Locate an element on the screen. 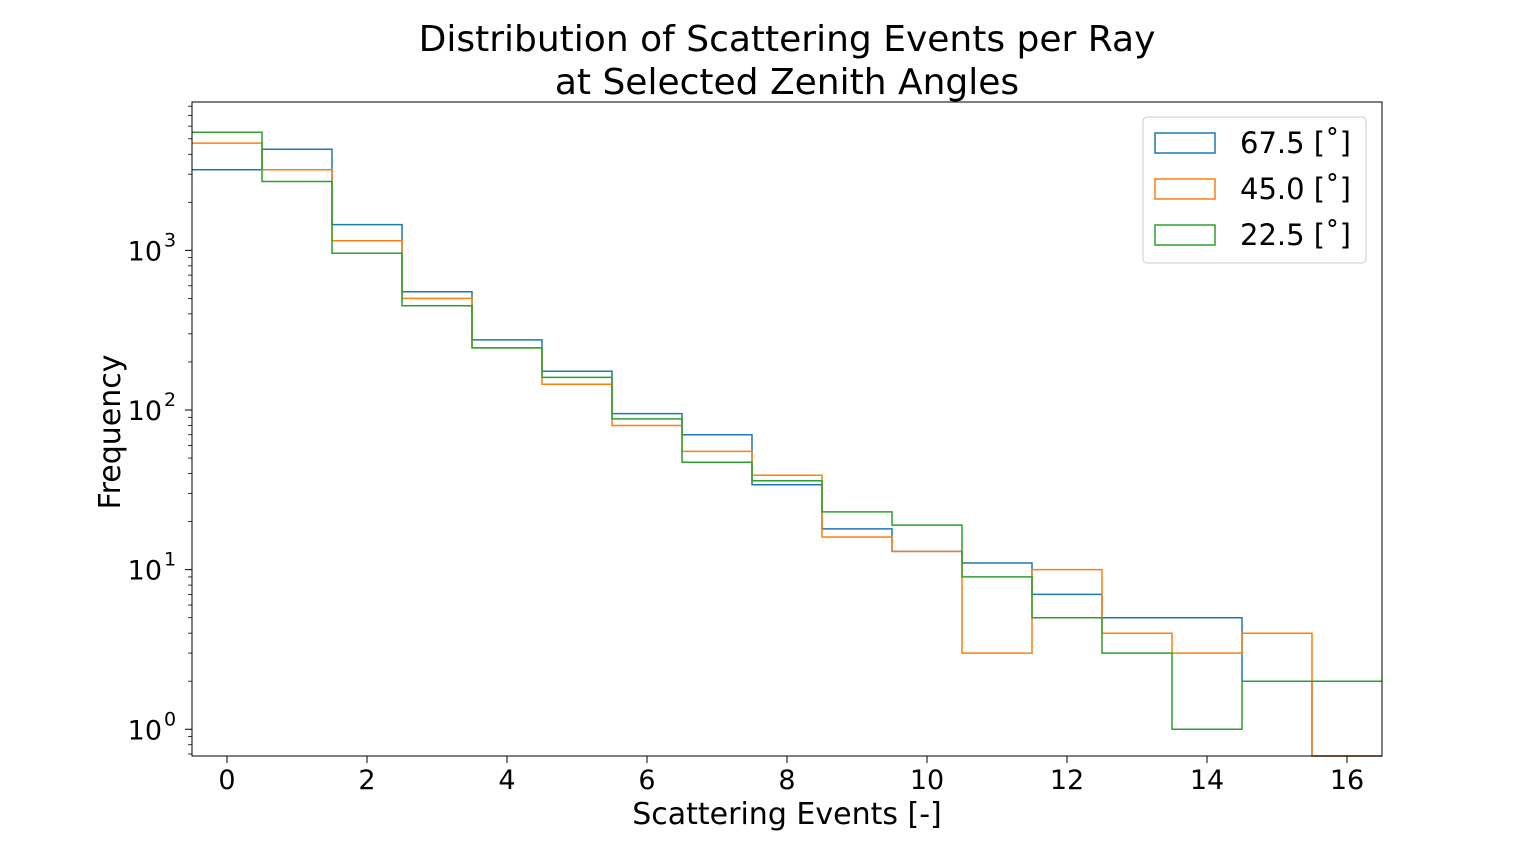 The image size is (1536, 850). y-tick-exponent: 2 is located at coordinates (170, 400).